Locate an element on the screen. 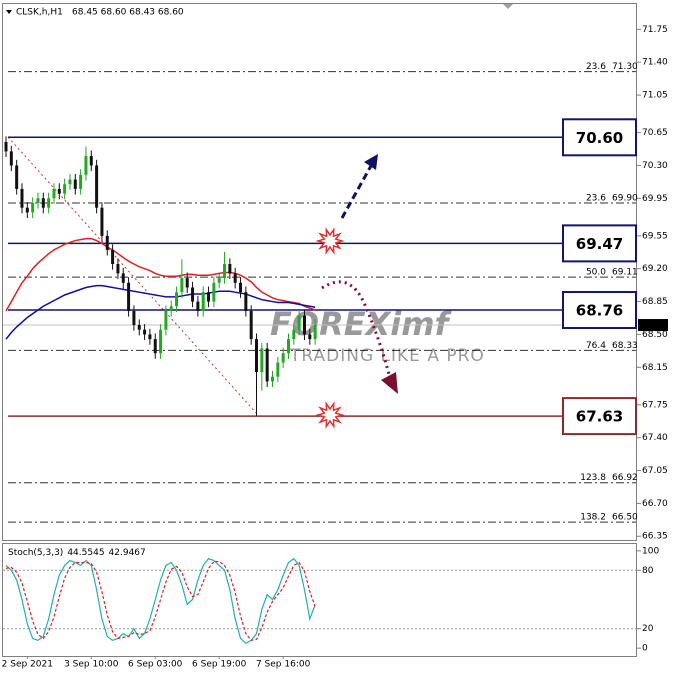  fib-price: 69.90 is located at coordinates (625, 199).